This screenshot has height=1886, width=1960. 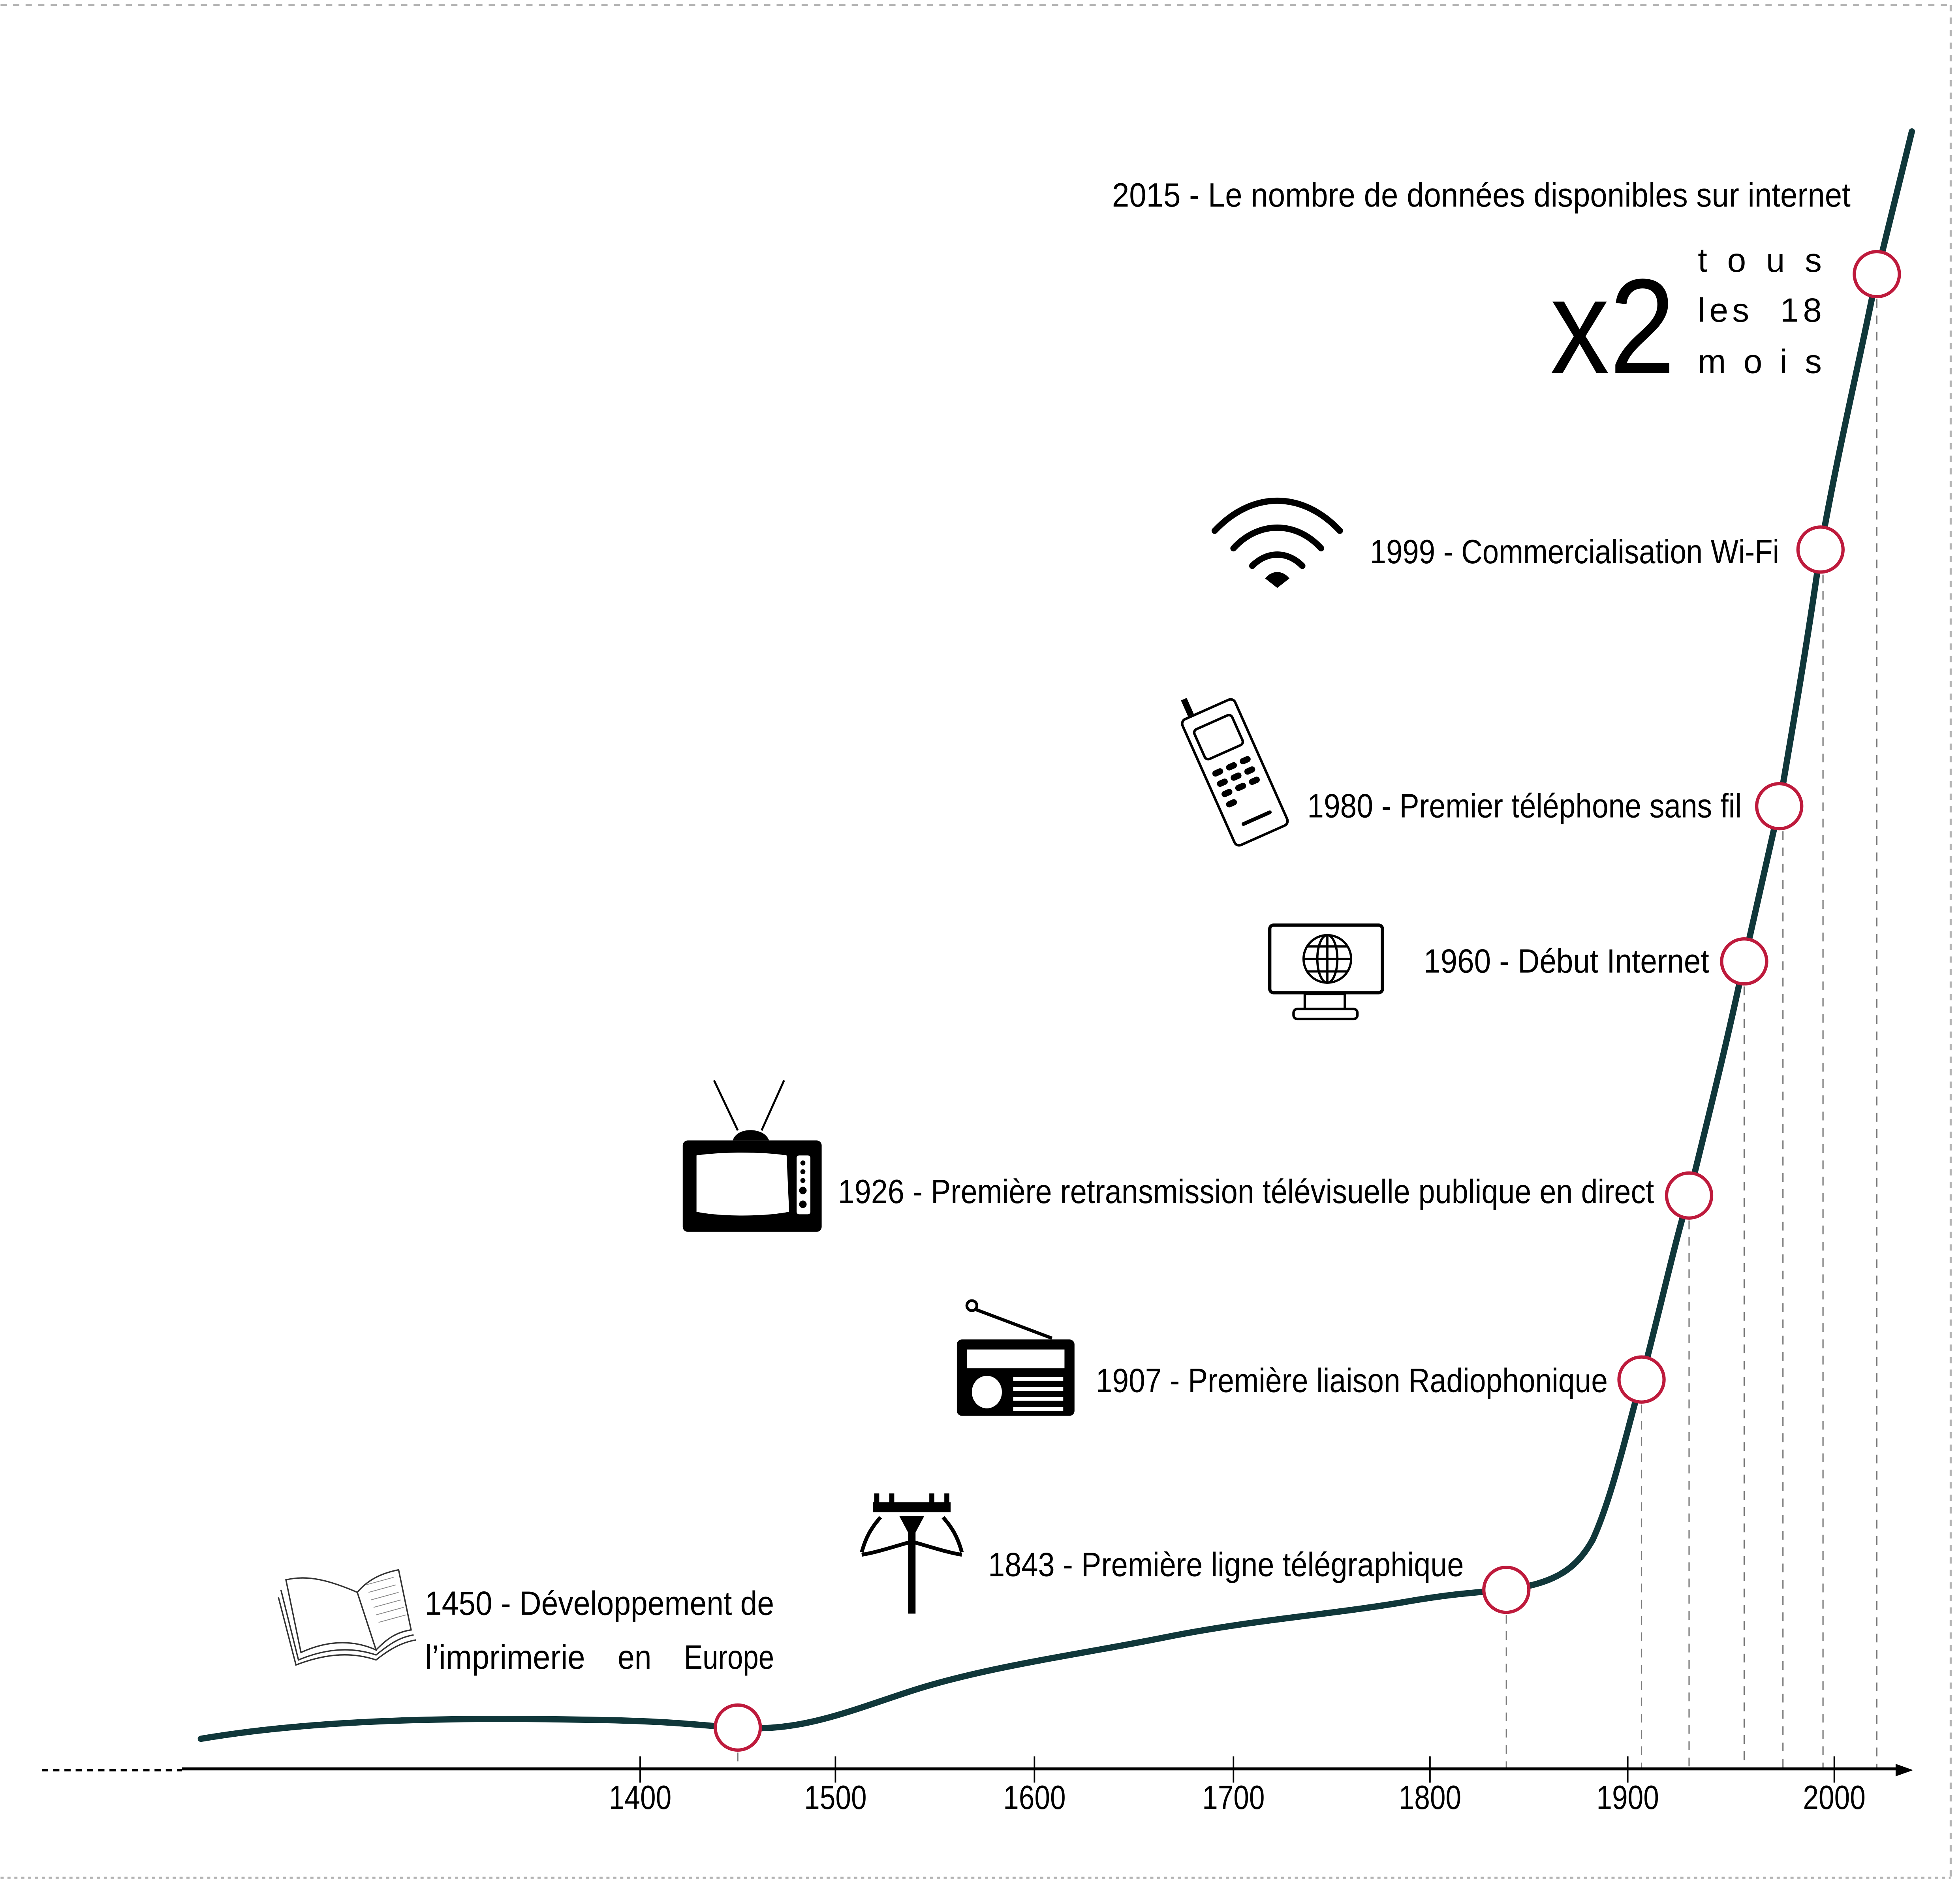 I want to click on event-1907-label: 1907 - Première liaison Radiophonique, so click(x=1352, y=1380).